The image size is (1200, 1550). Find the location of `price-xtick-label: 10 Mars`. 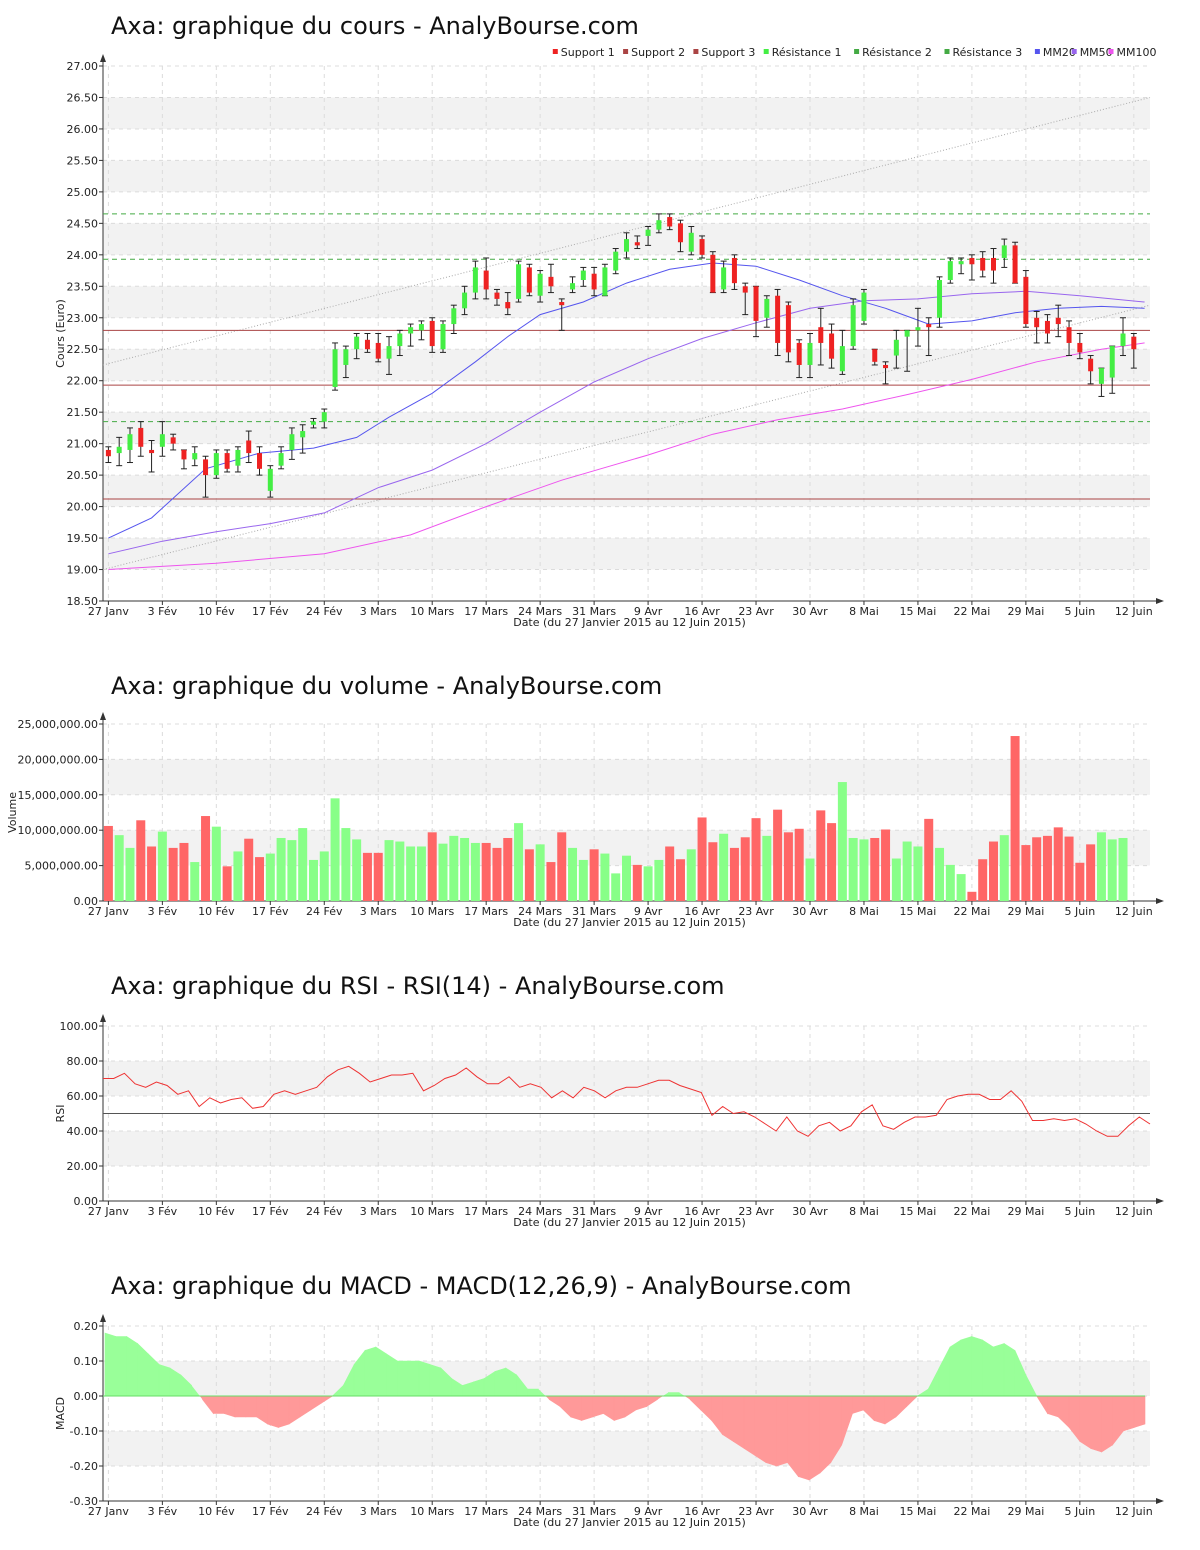

price-xtick-label: 10 Mars is located at coordinates (432, 611).